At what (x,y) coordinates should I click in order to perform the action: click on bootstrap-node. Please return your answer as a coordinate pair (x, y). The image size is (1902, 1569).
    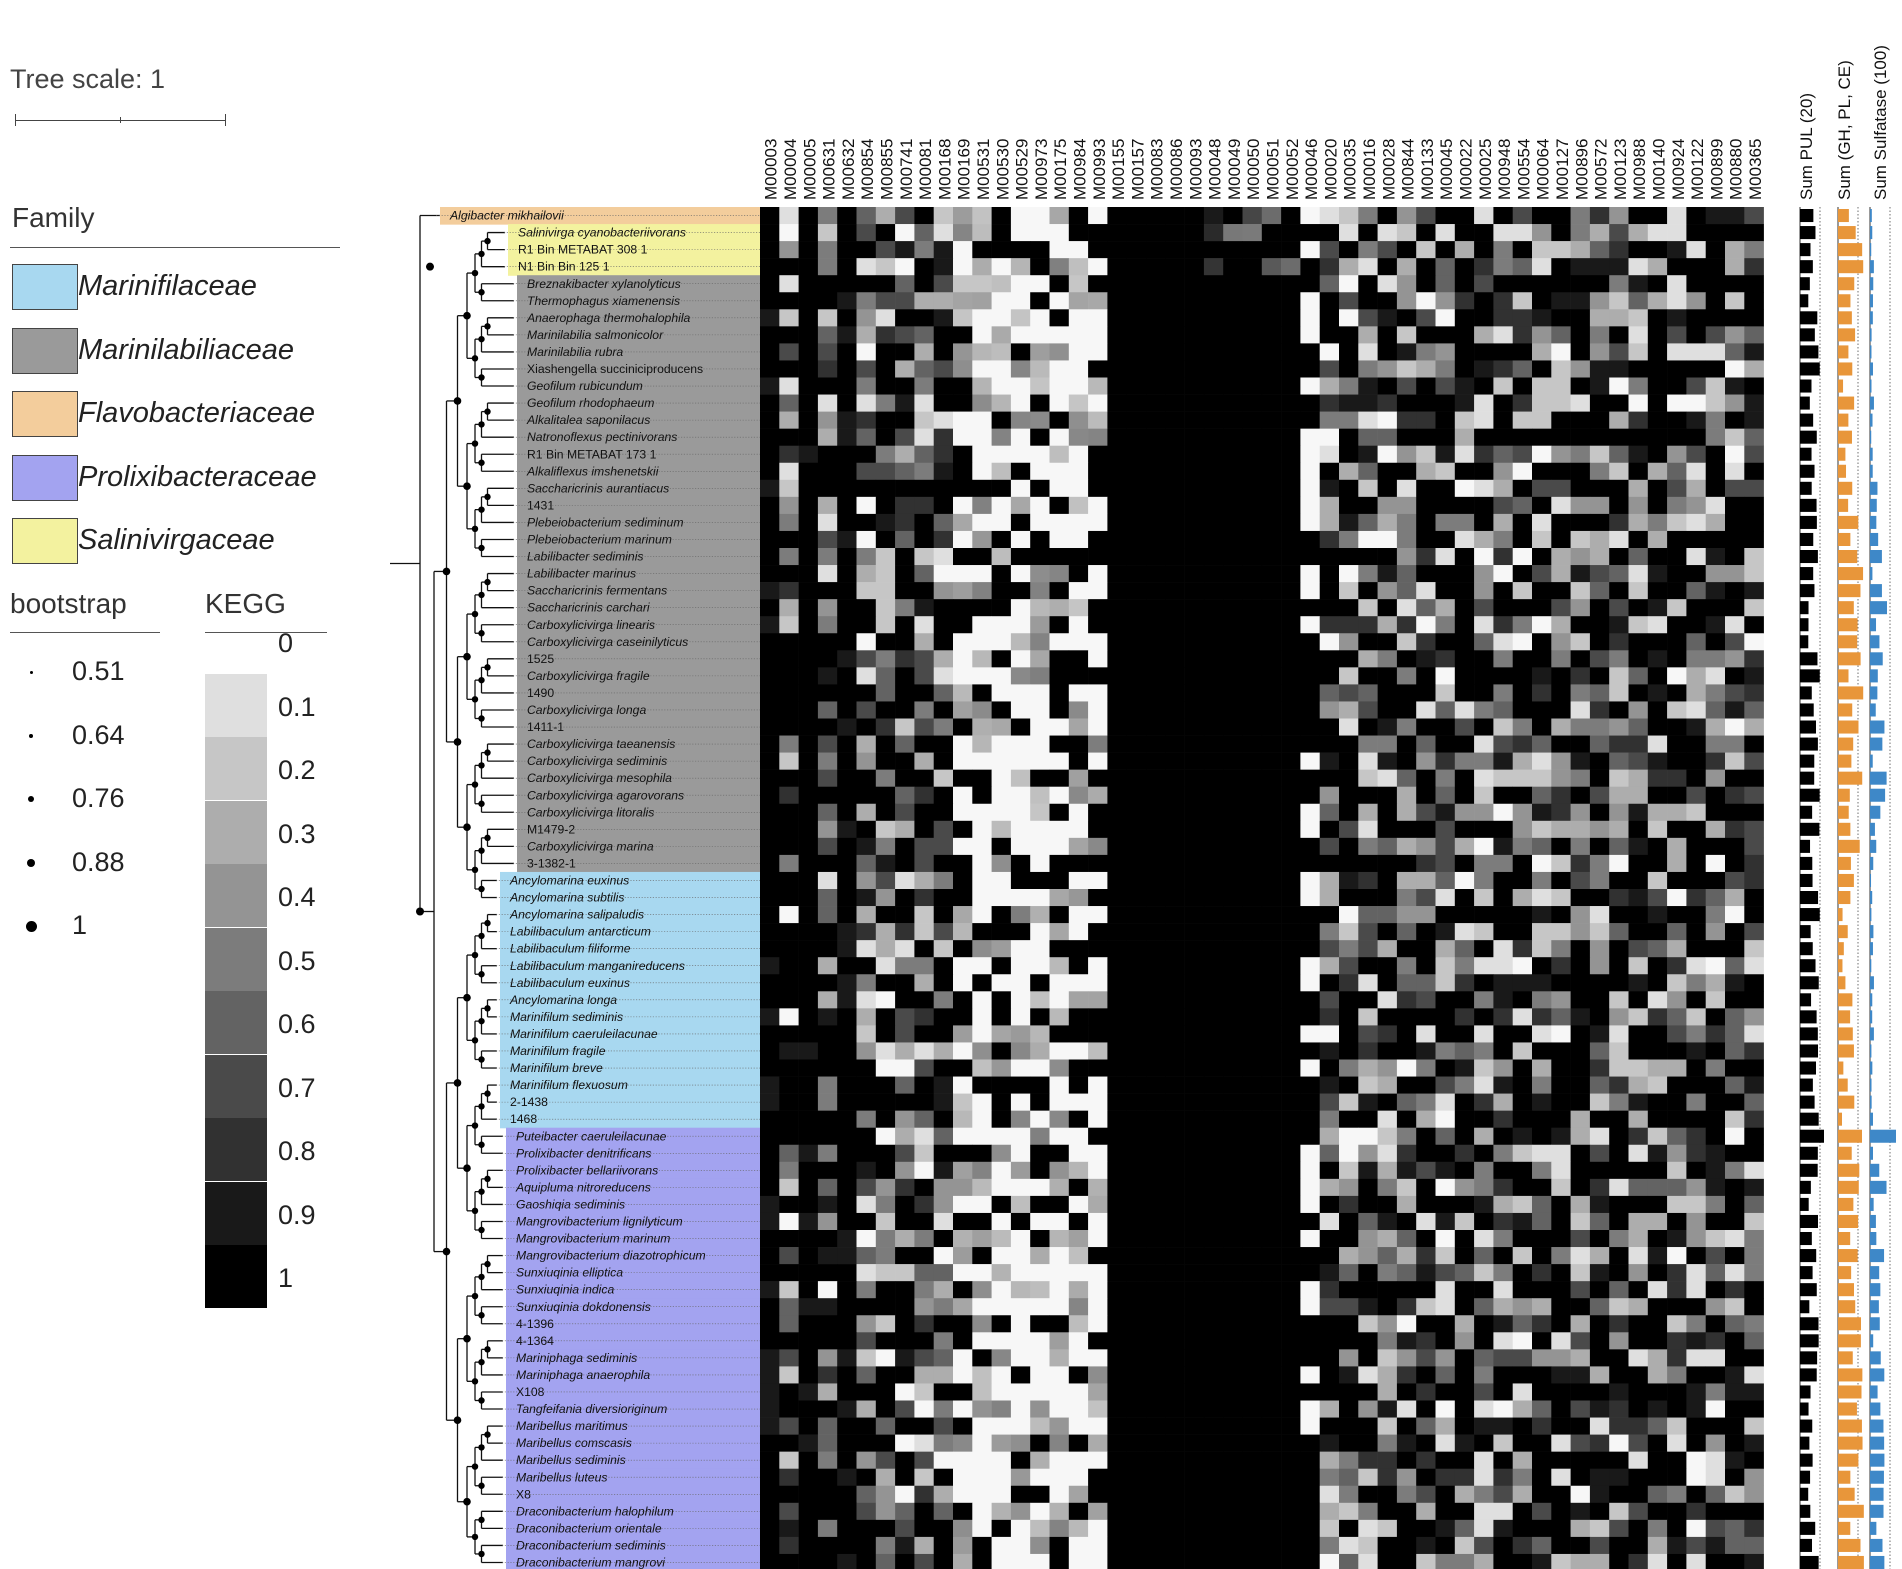
    Looking at the image, I should click on (487, 1264).